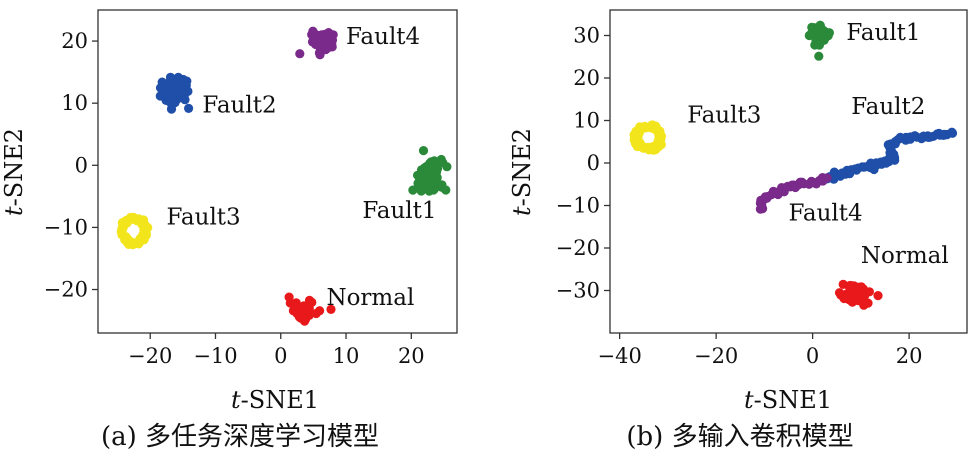 The height and width of the screenshot is (459, 971). What do you see at coordinates (739, 437) in the screenshot?
I see `panel-caption: (b) 多输入卷积模型` at bounding box center [739, 437].